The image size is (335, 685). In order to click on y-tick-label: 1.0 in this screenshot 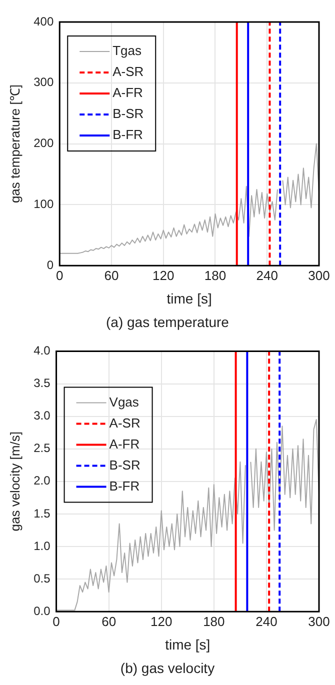, I will do `click(42, 545)`.